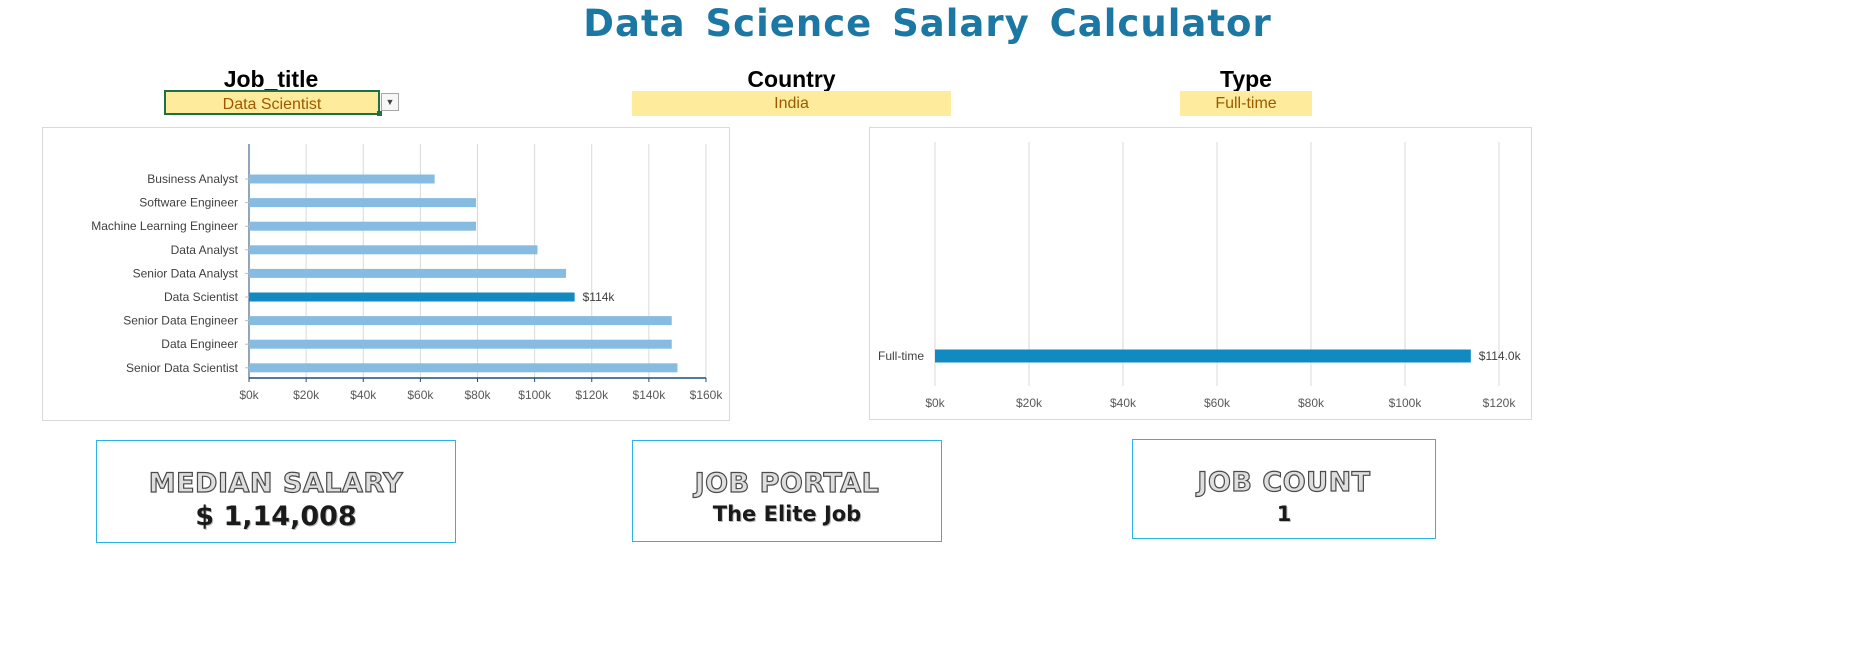 The image size is (1855, 661). What do you see at coordinates (1246, 79) in the screenshot?
I see `type-filter-label: Type` at bounding box center [1246, 79].